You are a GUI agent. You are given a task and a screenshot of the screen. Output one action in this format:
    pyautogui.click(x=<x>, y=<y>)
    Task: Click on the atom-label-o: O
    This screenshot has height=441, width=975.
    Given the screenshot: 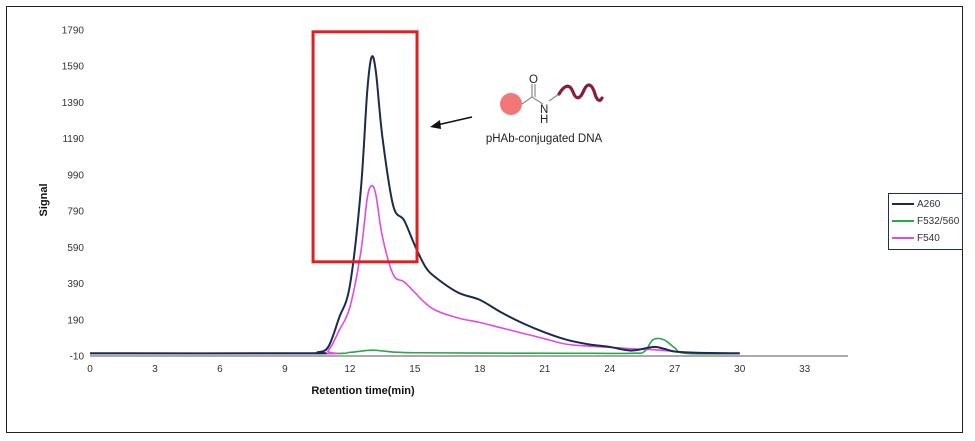 What is the action you would take?
    pyautogui.click(x=533, y=80)
    